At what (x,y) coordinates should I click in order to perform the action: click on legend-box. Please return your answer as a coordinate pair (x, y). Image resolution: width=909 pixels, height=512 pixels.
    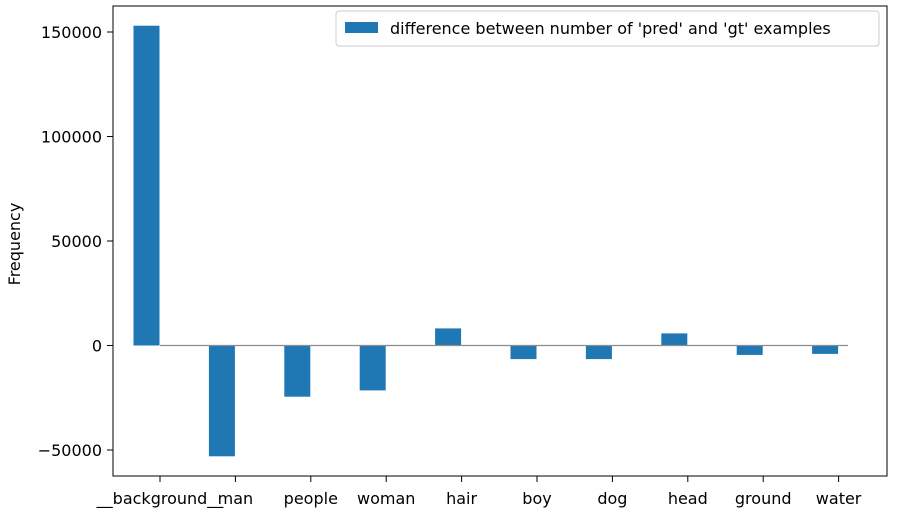
    Looking at the image, I should click on (607, 28).